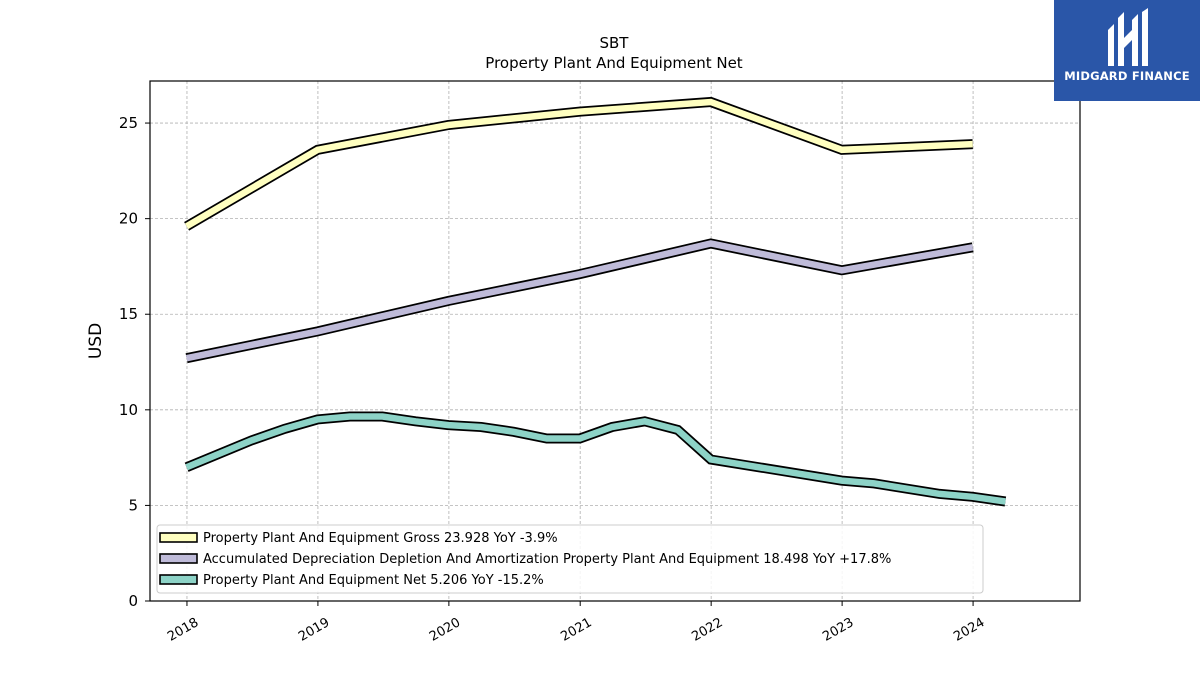  What do you see at coordinates (314, 630) in the screenshot?
I see `x-tick-label: 2019` at bounding box center [314, 630].